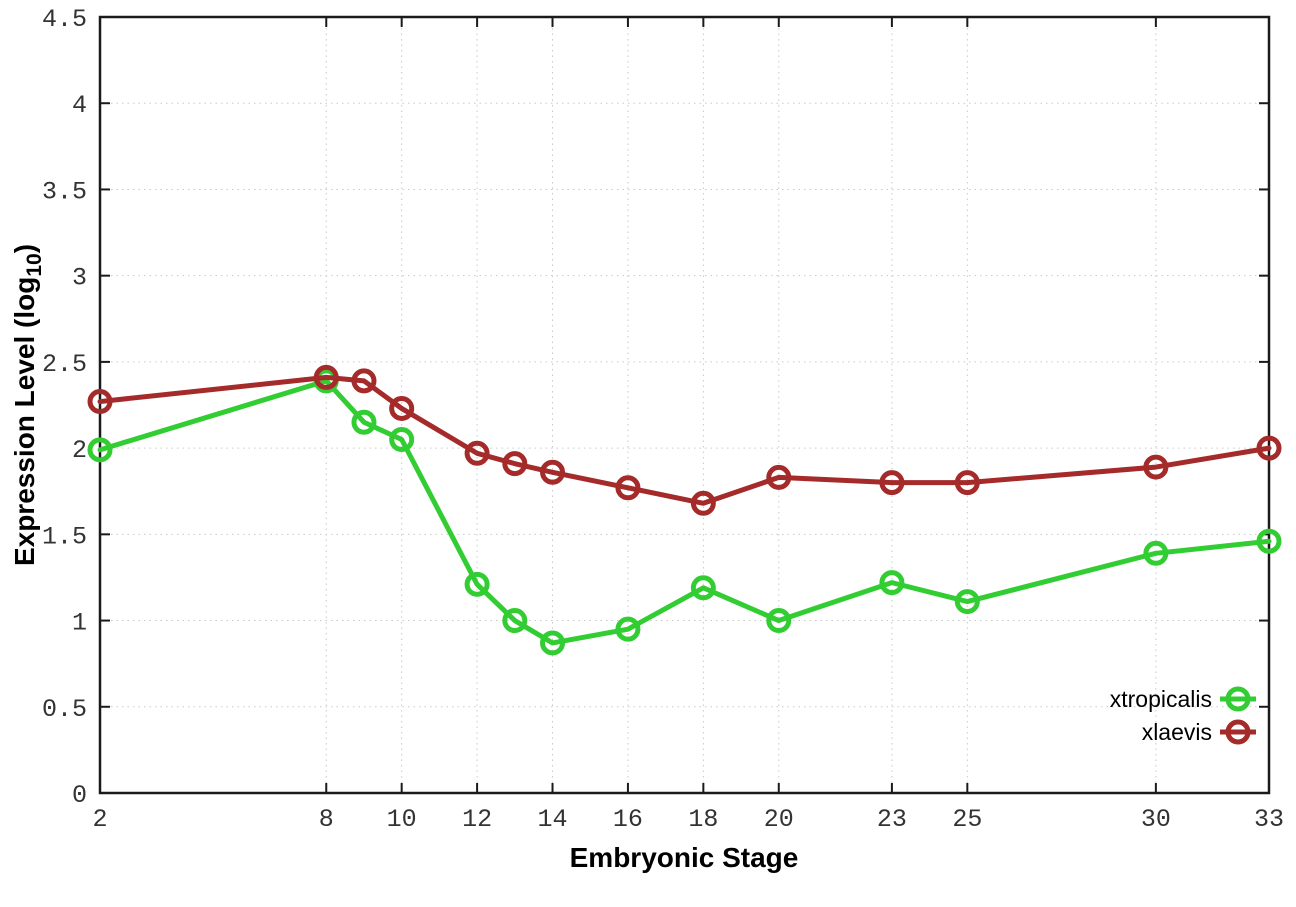 The height and width of the screenshot is (907, 1296). What do you see at coordinates (79, 795) in the screenshot?
I see `y-axis-tick-label: 0` at bounding box center [79, 795].